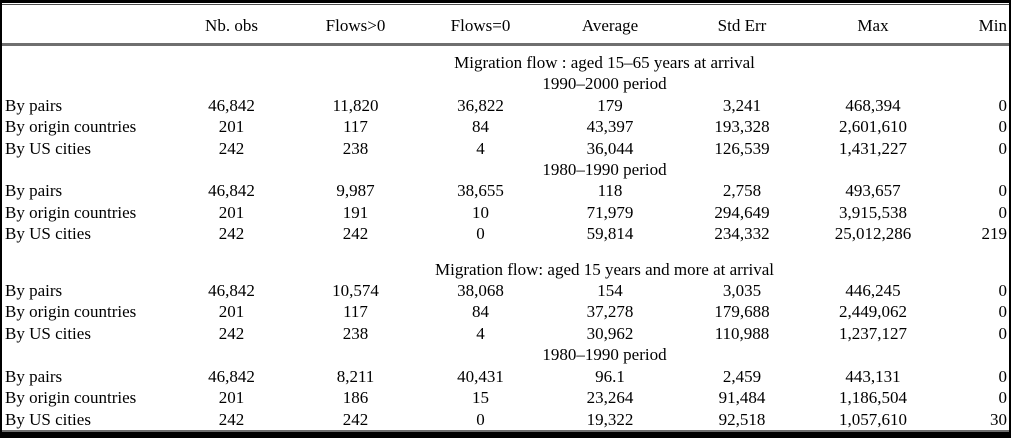 This screenshot has width=1011, height=438. I want to click on table-cell: 493,657, so click(873, 191).